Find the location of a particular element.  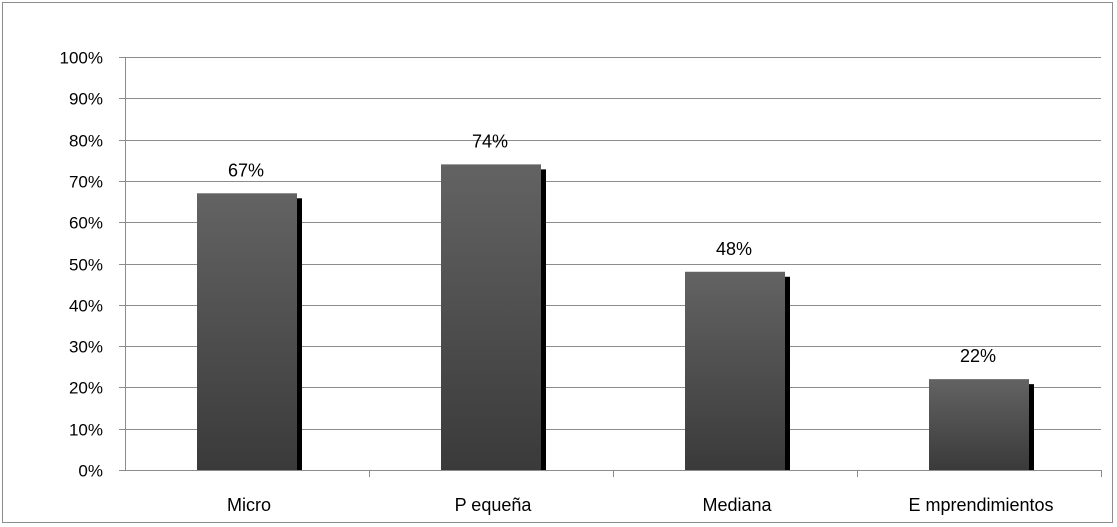

x-category-label: Mediana is located at coordinates (737, 505).